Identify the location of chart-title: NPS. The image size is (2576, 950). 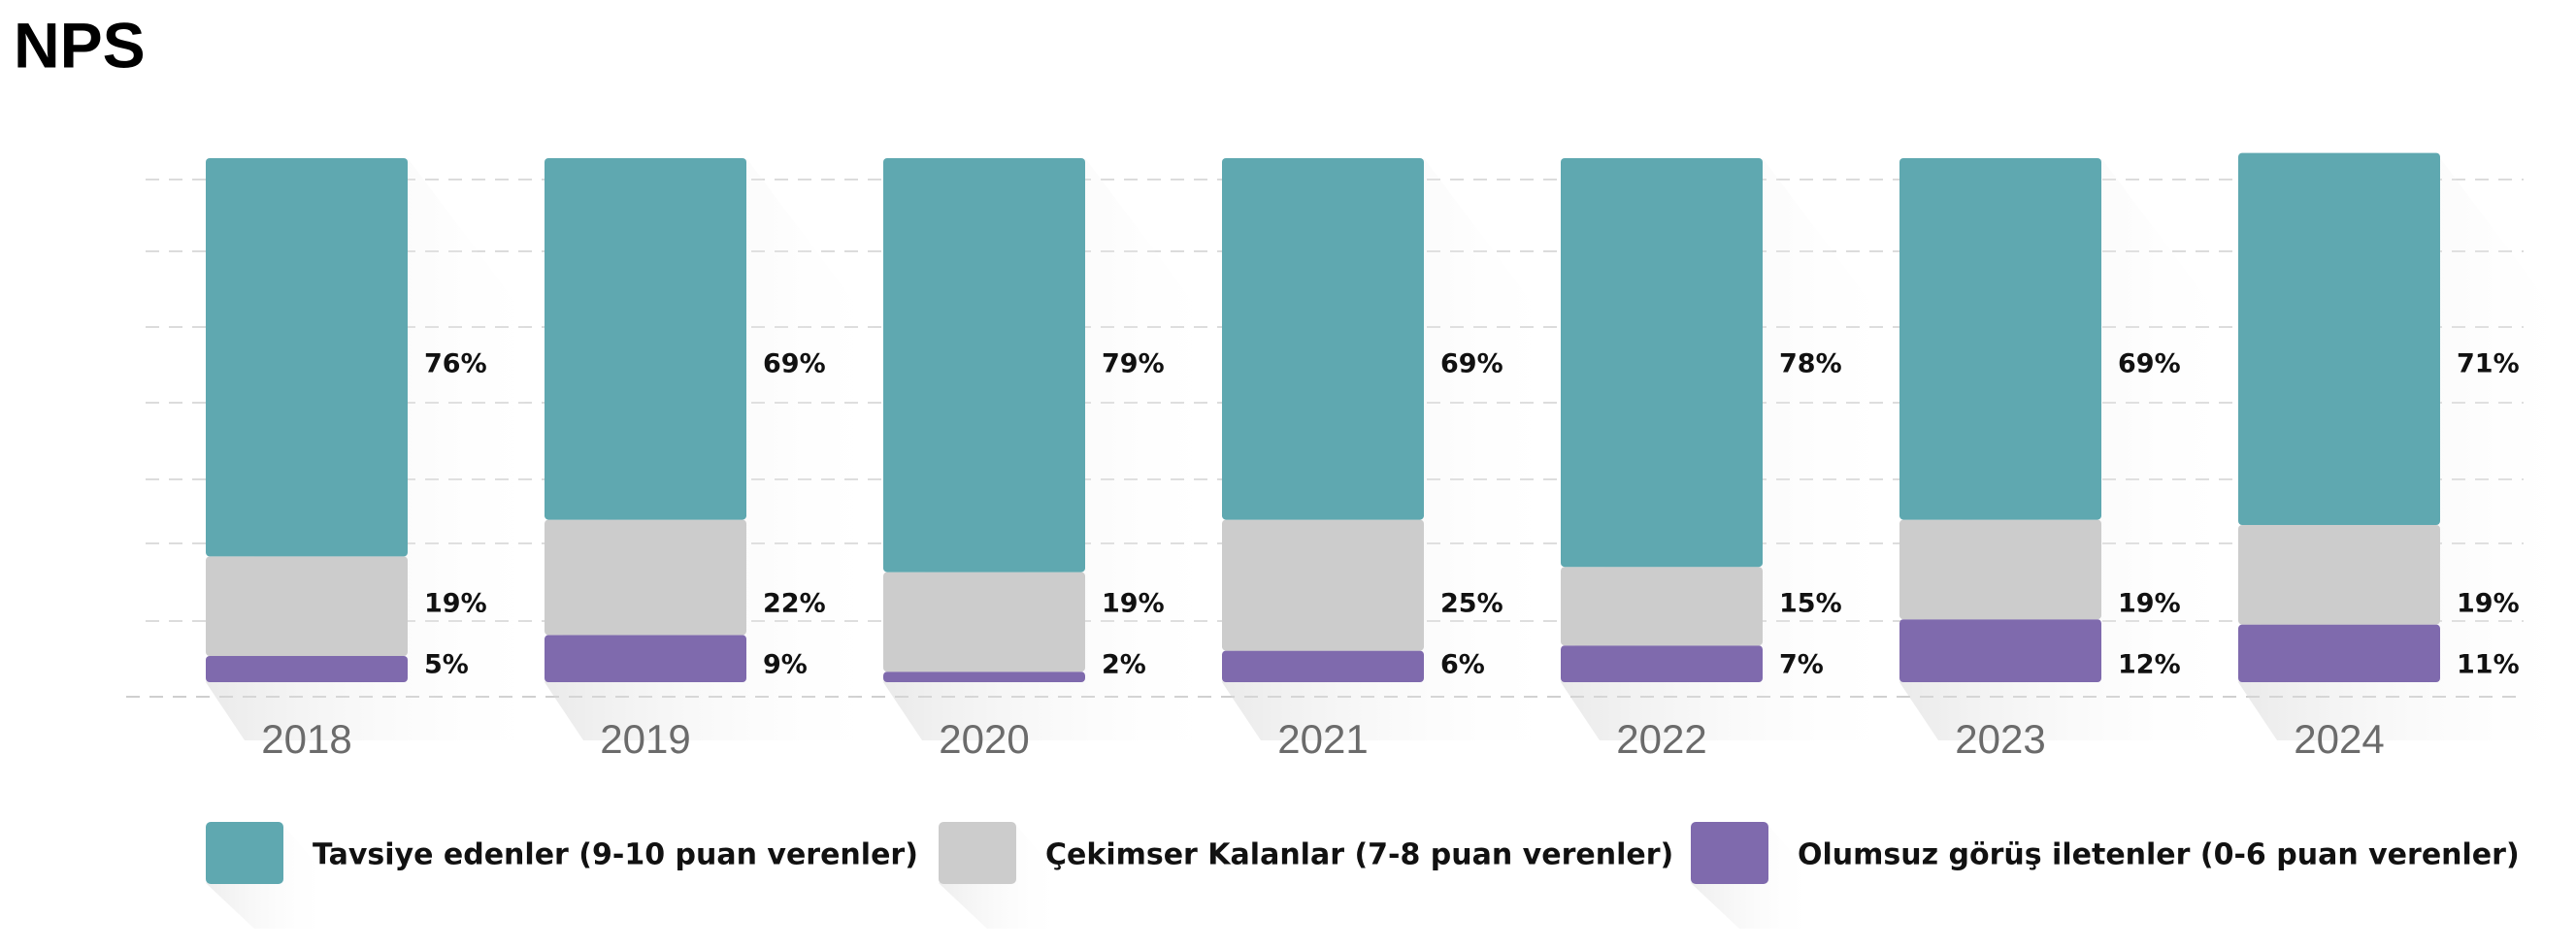
(80, 45).